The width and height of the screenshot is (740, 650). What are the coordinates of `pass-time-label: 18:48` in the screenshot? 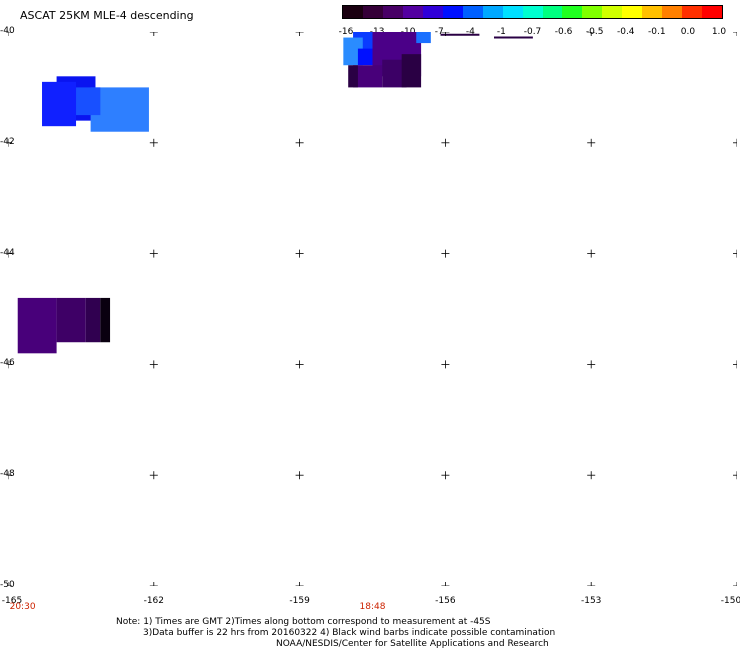 It's located at (372, 607).